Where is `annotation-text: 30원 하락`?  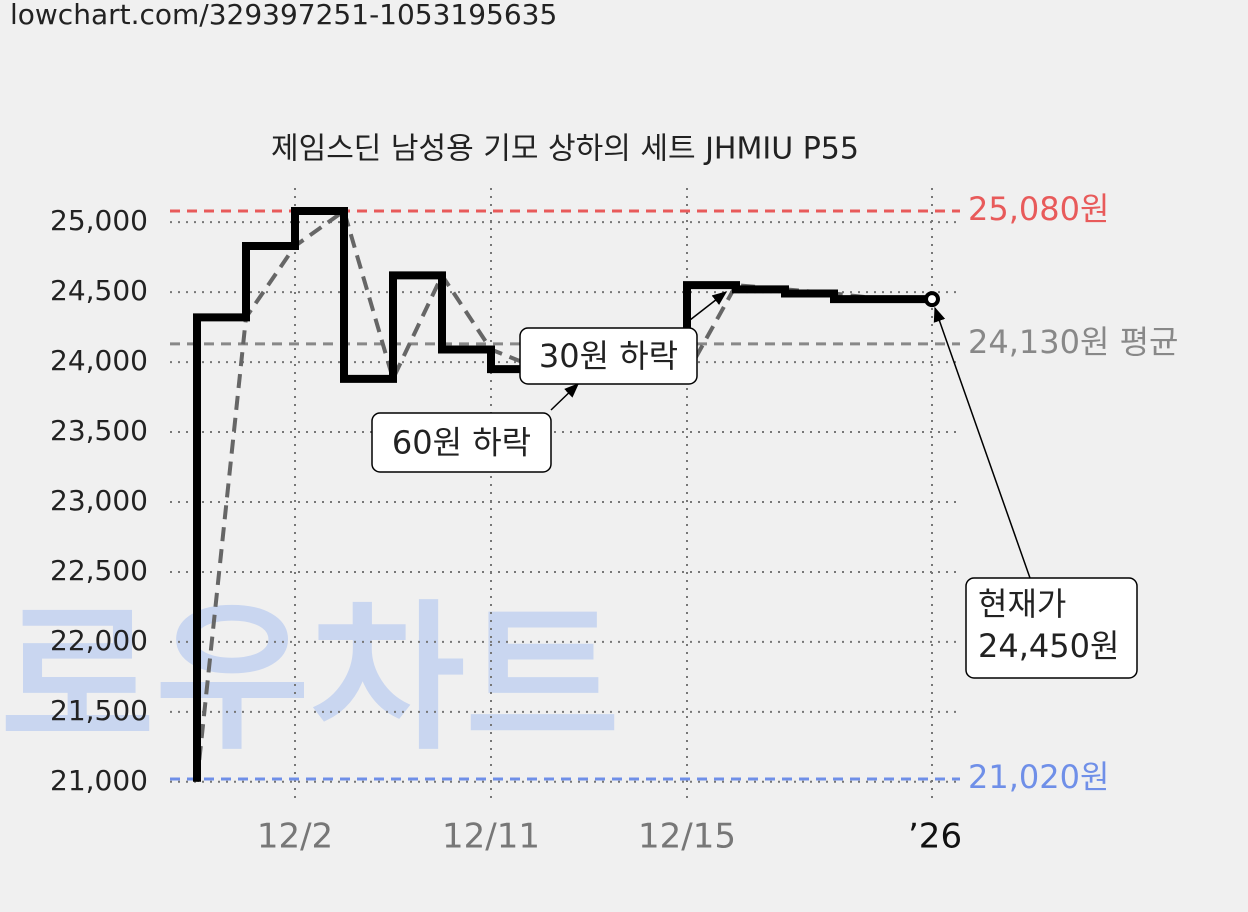
annotation-text: 30원 하락 is located at coordinates (608, 356).